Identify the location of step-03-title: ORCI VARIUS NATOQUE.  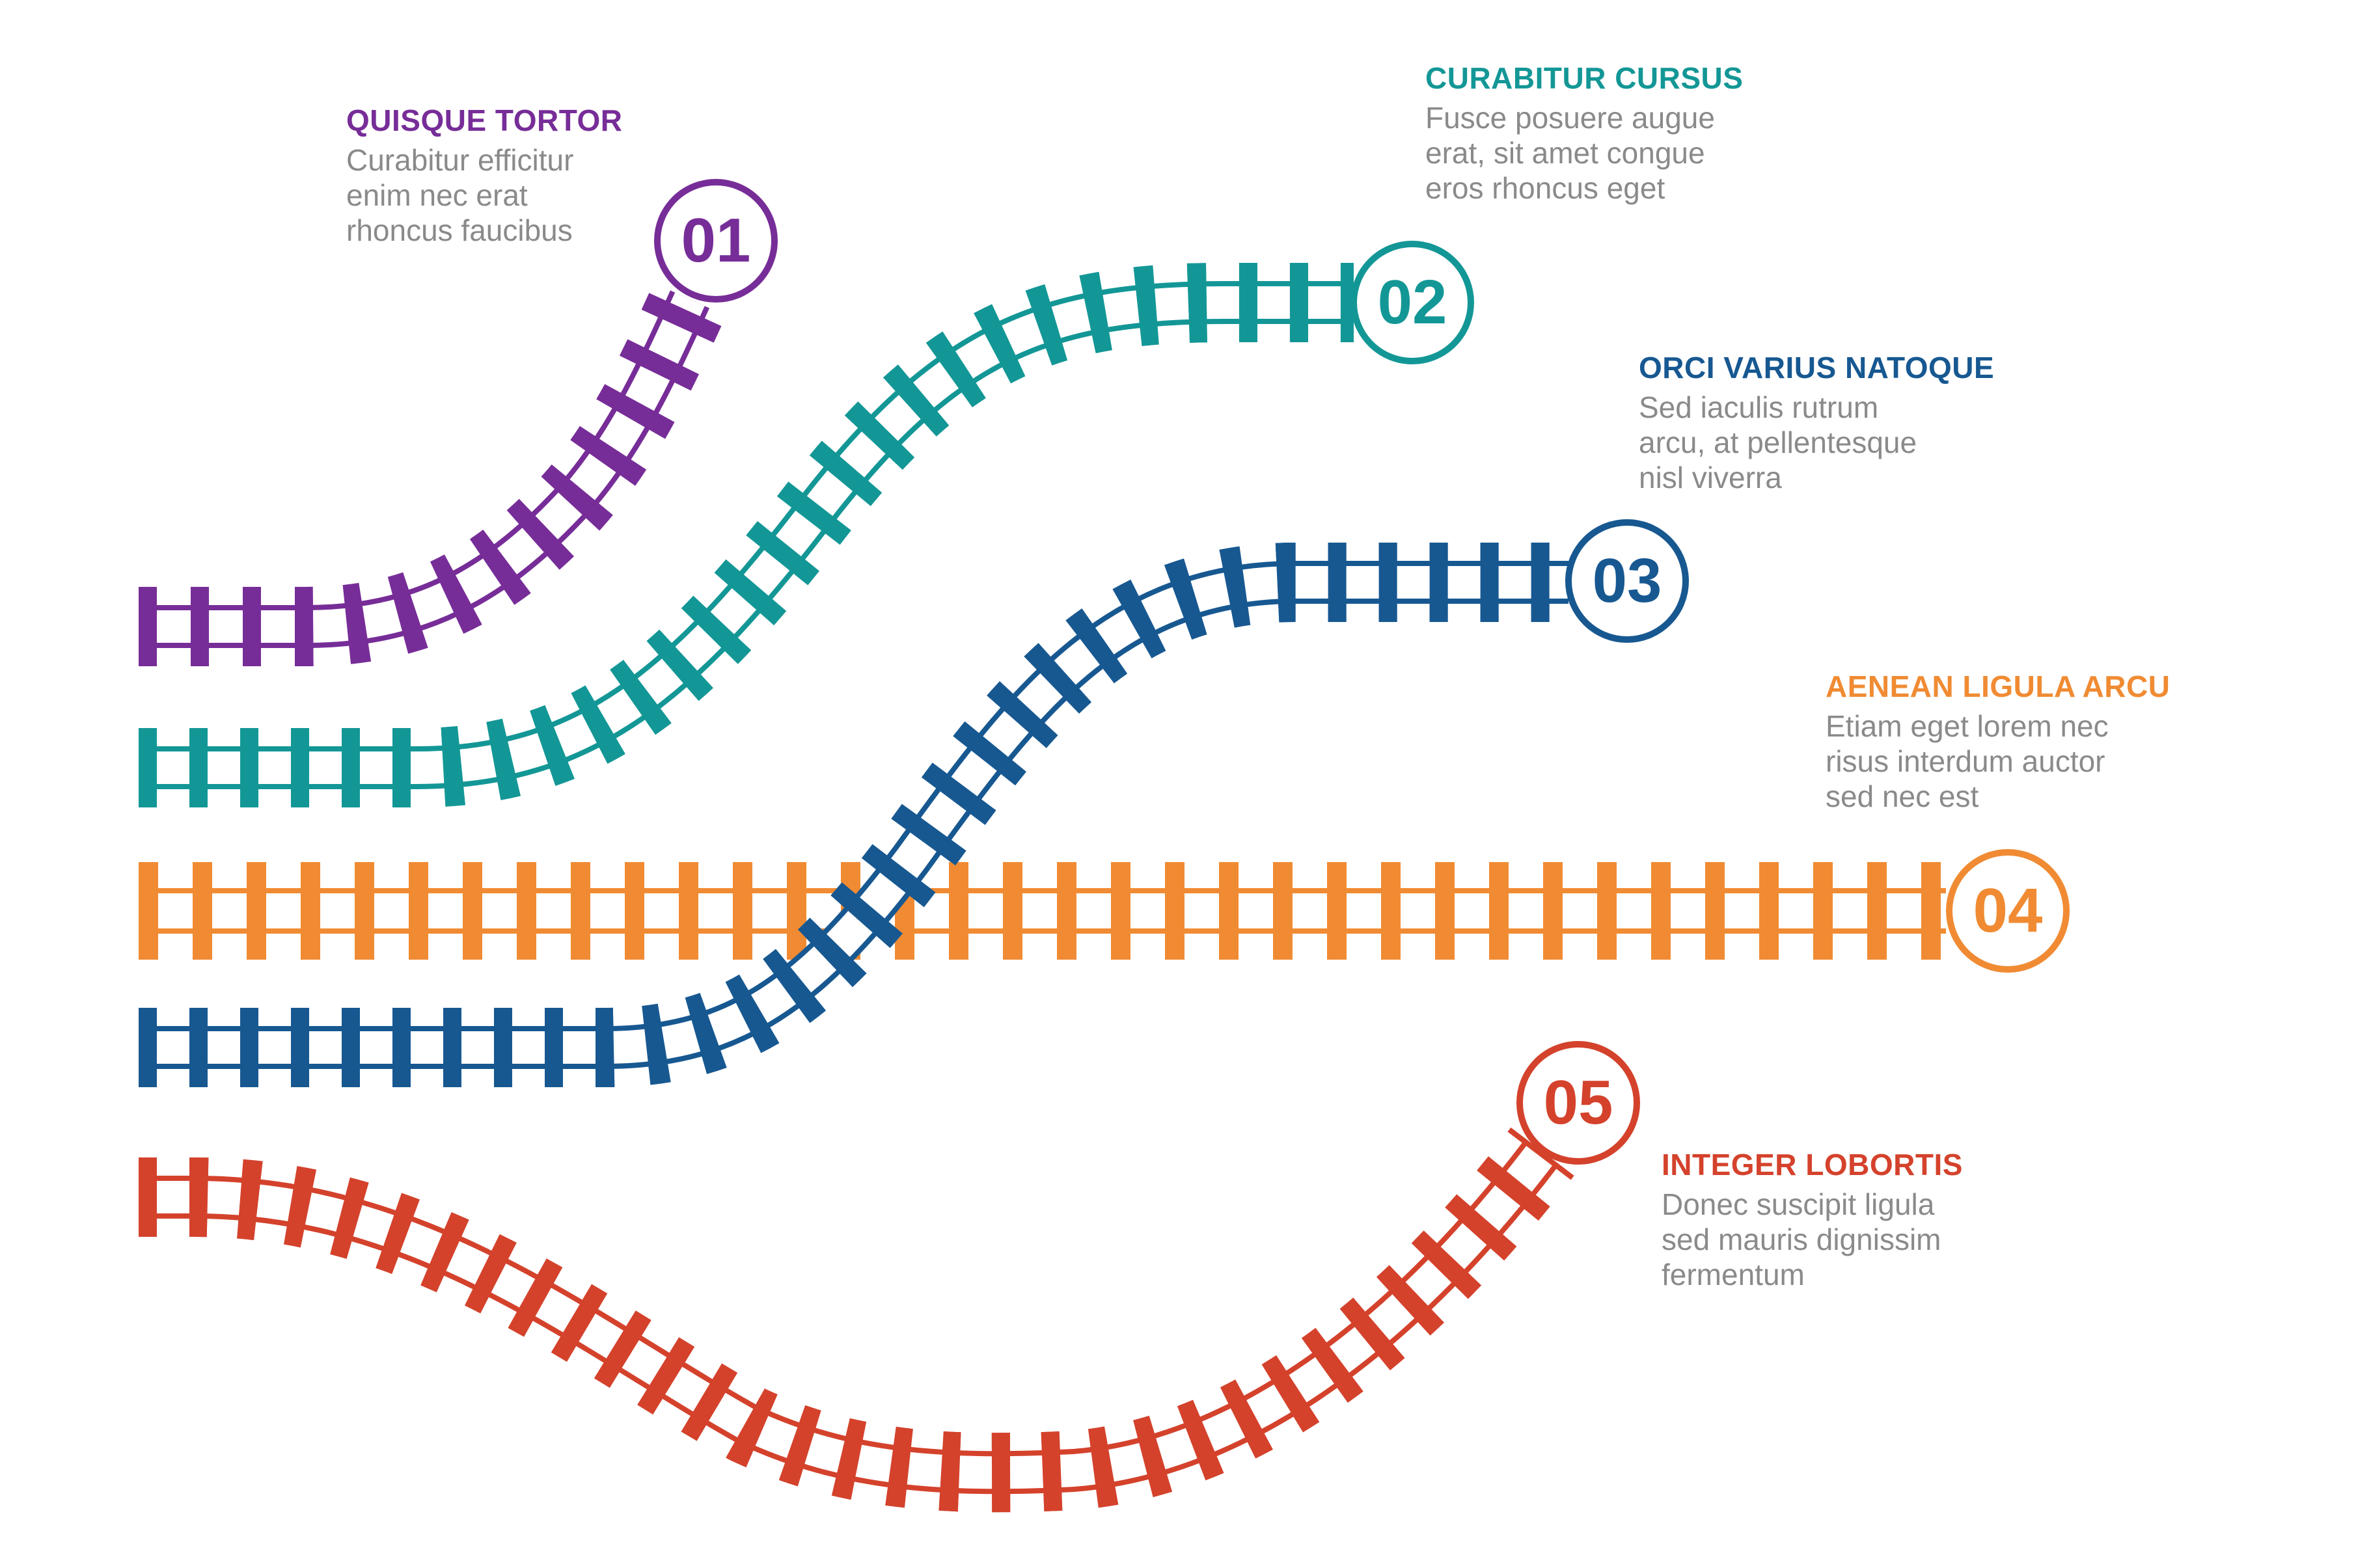
(1817, 368).